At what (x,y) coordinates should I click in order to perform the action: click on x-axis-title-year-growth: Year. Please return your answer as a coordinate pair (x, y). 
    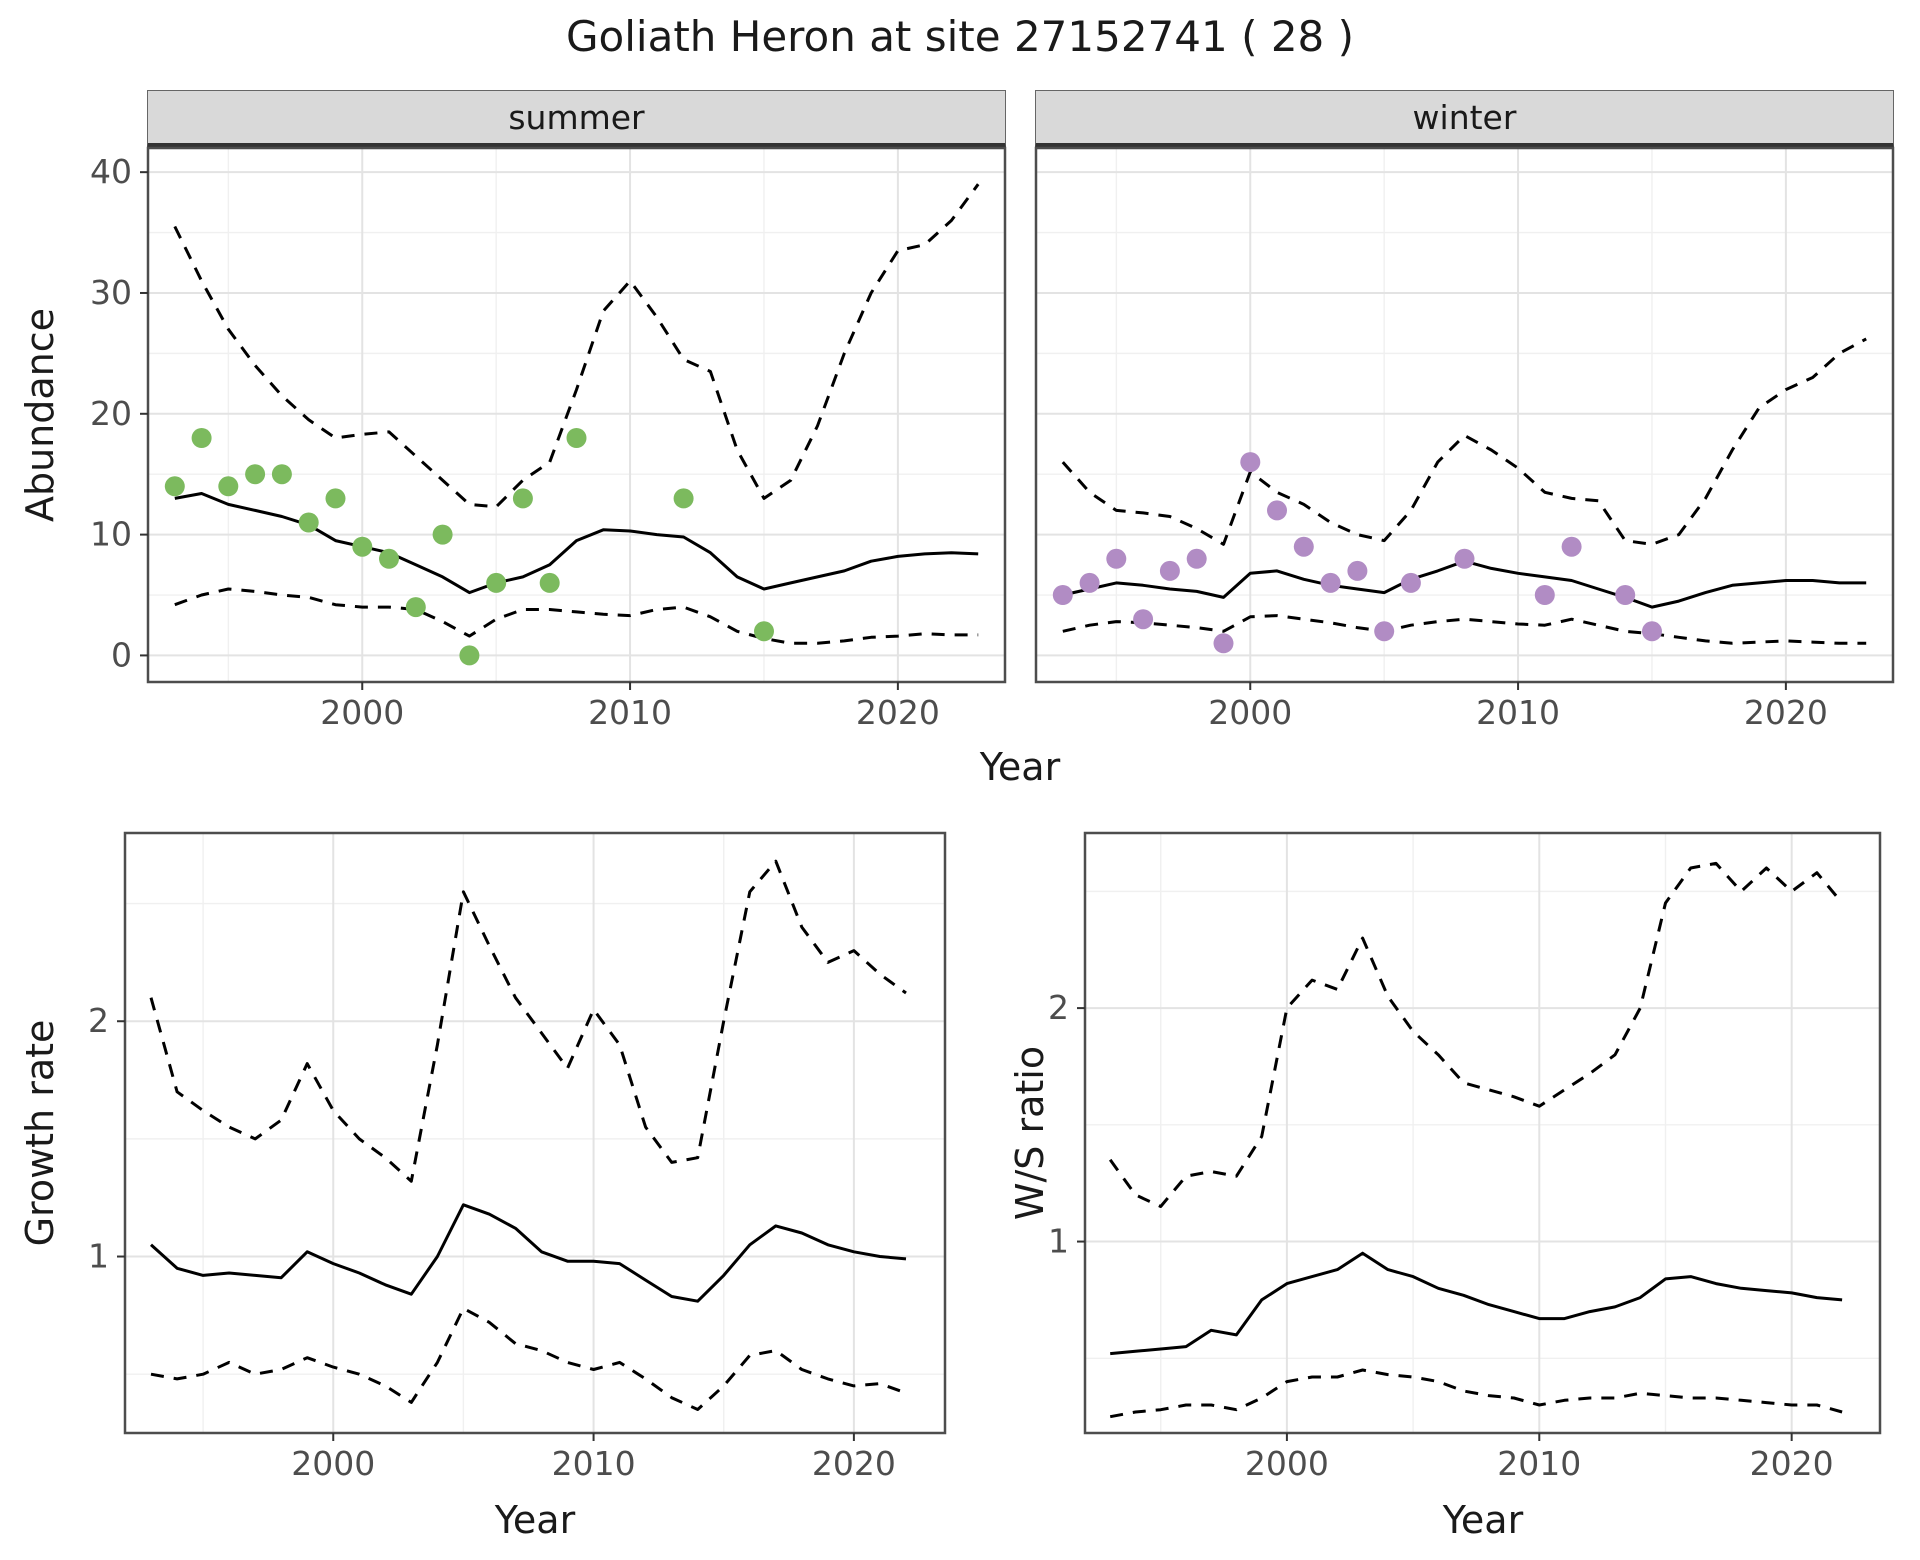
    Looking at the image, I should click on (535, 1520).